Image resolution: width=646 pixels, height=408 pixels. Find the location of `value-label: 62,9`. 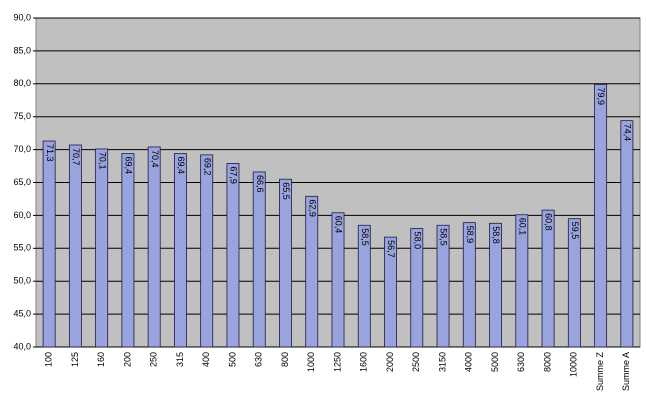

value-label: 62,9 is located at coordinates (312, 208).